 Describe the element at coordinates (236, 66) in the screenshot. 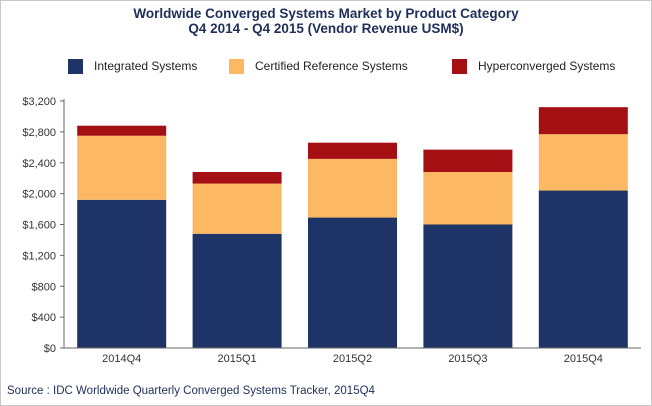

I see `legend-swatch-certified` at that location.